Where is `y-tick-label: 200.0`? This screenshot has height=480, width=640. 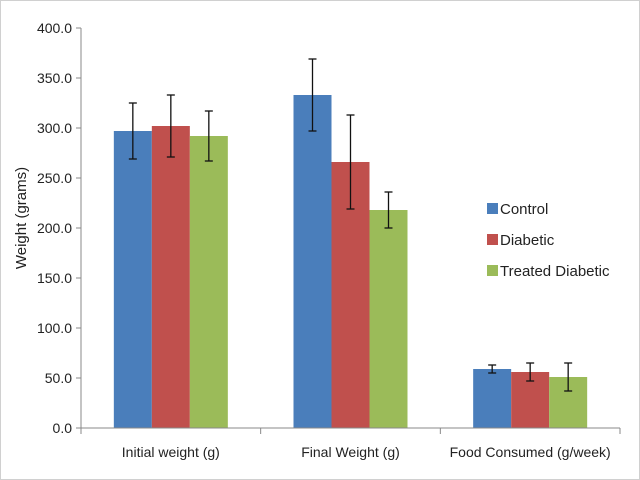
y-tick-label: 200.0 is located at coordinates (54, 228).